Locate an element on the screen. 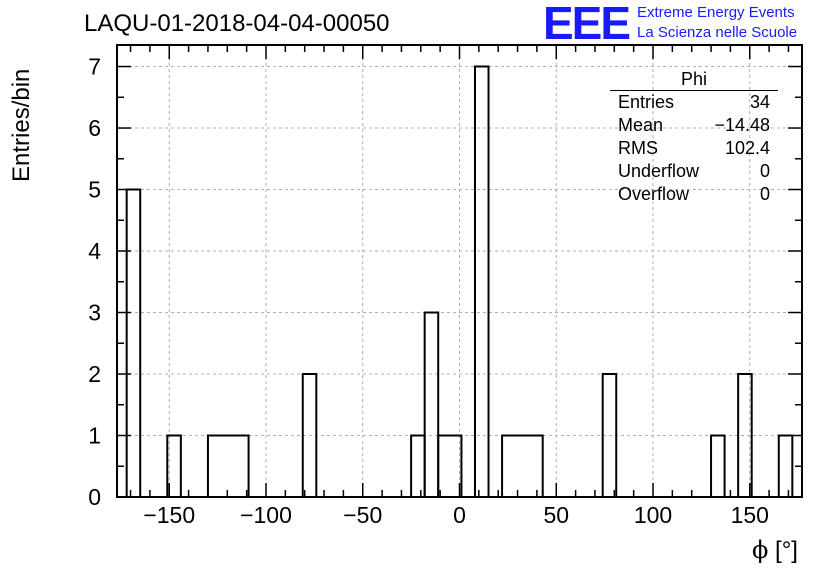  y-tick-label: 5 is located at coordinates (94, 190).